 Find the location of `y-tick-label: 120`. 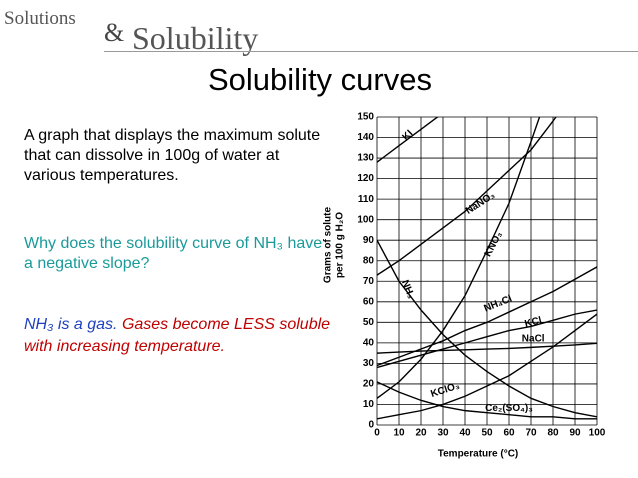

y-tick-label: 120 is located at coordinates (365, 178).